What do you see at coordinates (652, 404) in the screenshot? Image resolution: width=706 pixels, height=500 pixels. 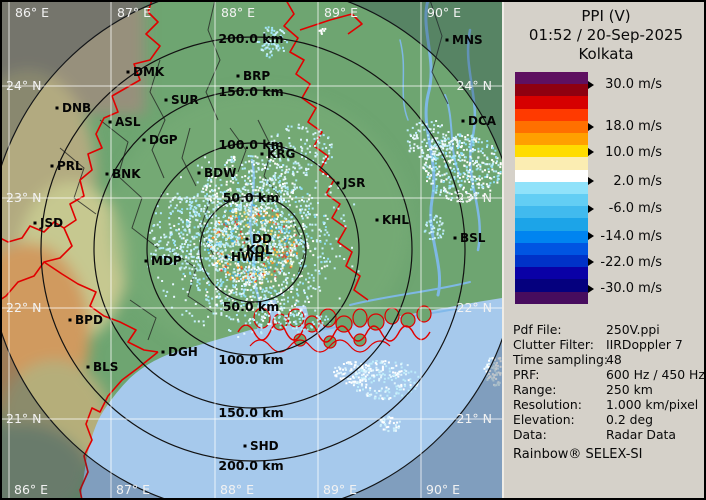 I see `info-value: 1.000 km/pixel` at bounding box center [652, 404].